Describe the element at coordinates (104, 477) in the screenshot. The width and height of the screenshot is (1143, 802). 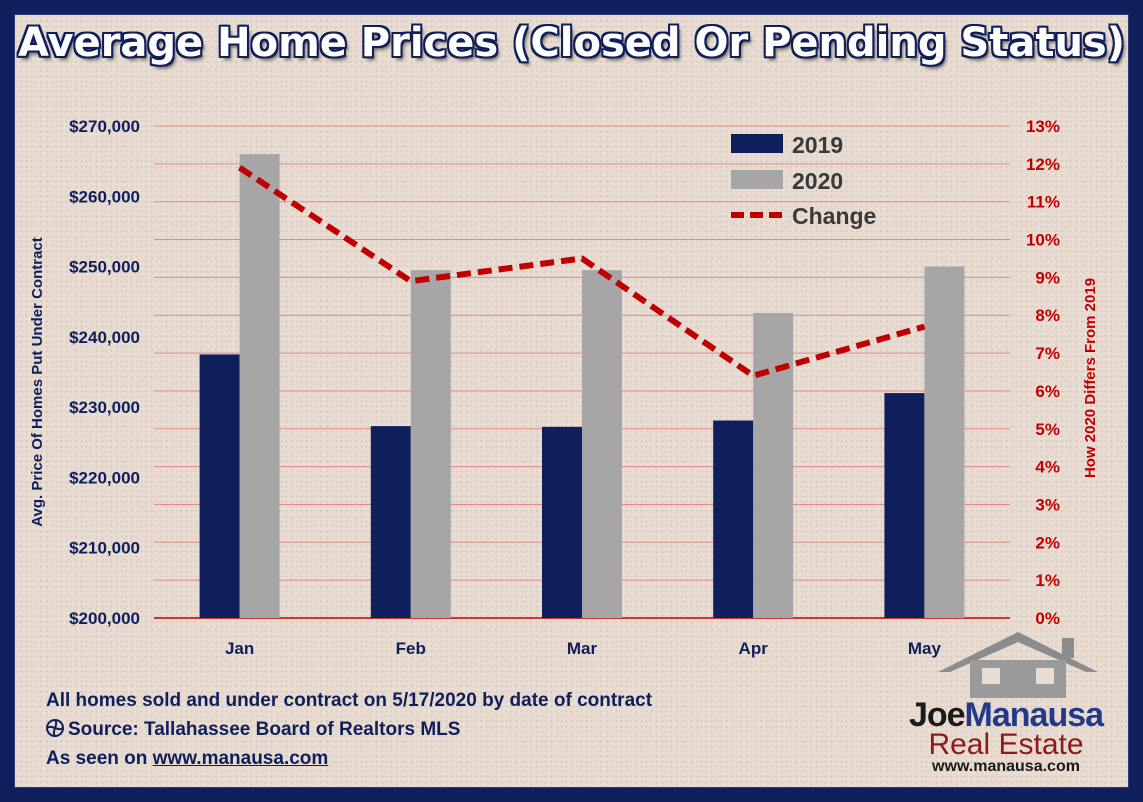
I see `y-tick-label: $220,000` at that location.